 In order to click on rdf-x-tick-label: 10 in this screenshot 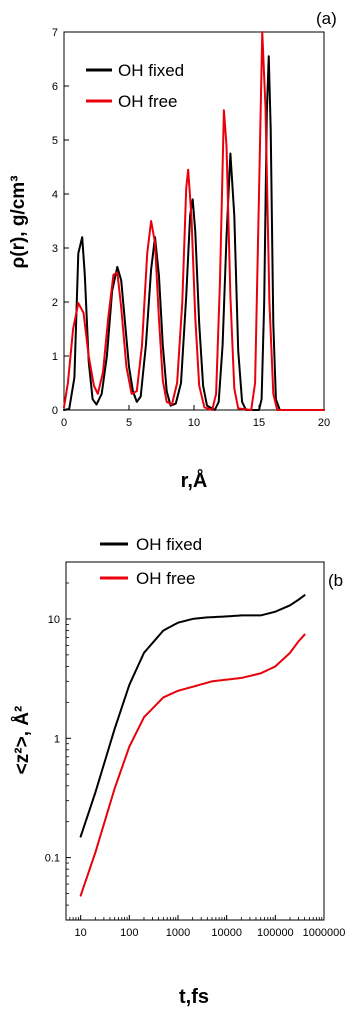, I will do `click(194, 423)`.